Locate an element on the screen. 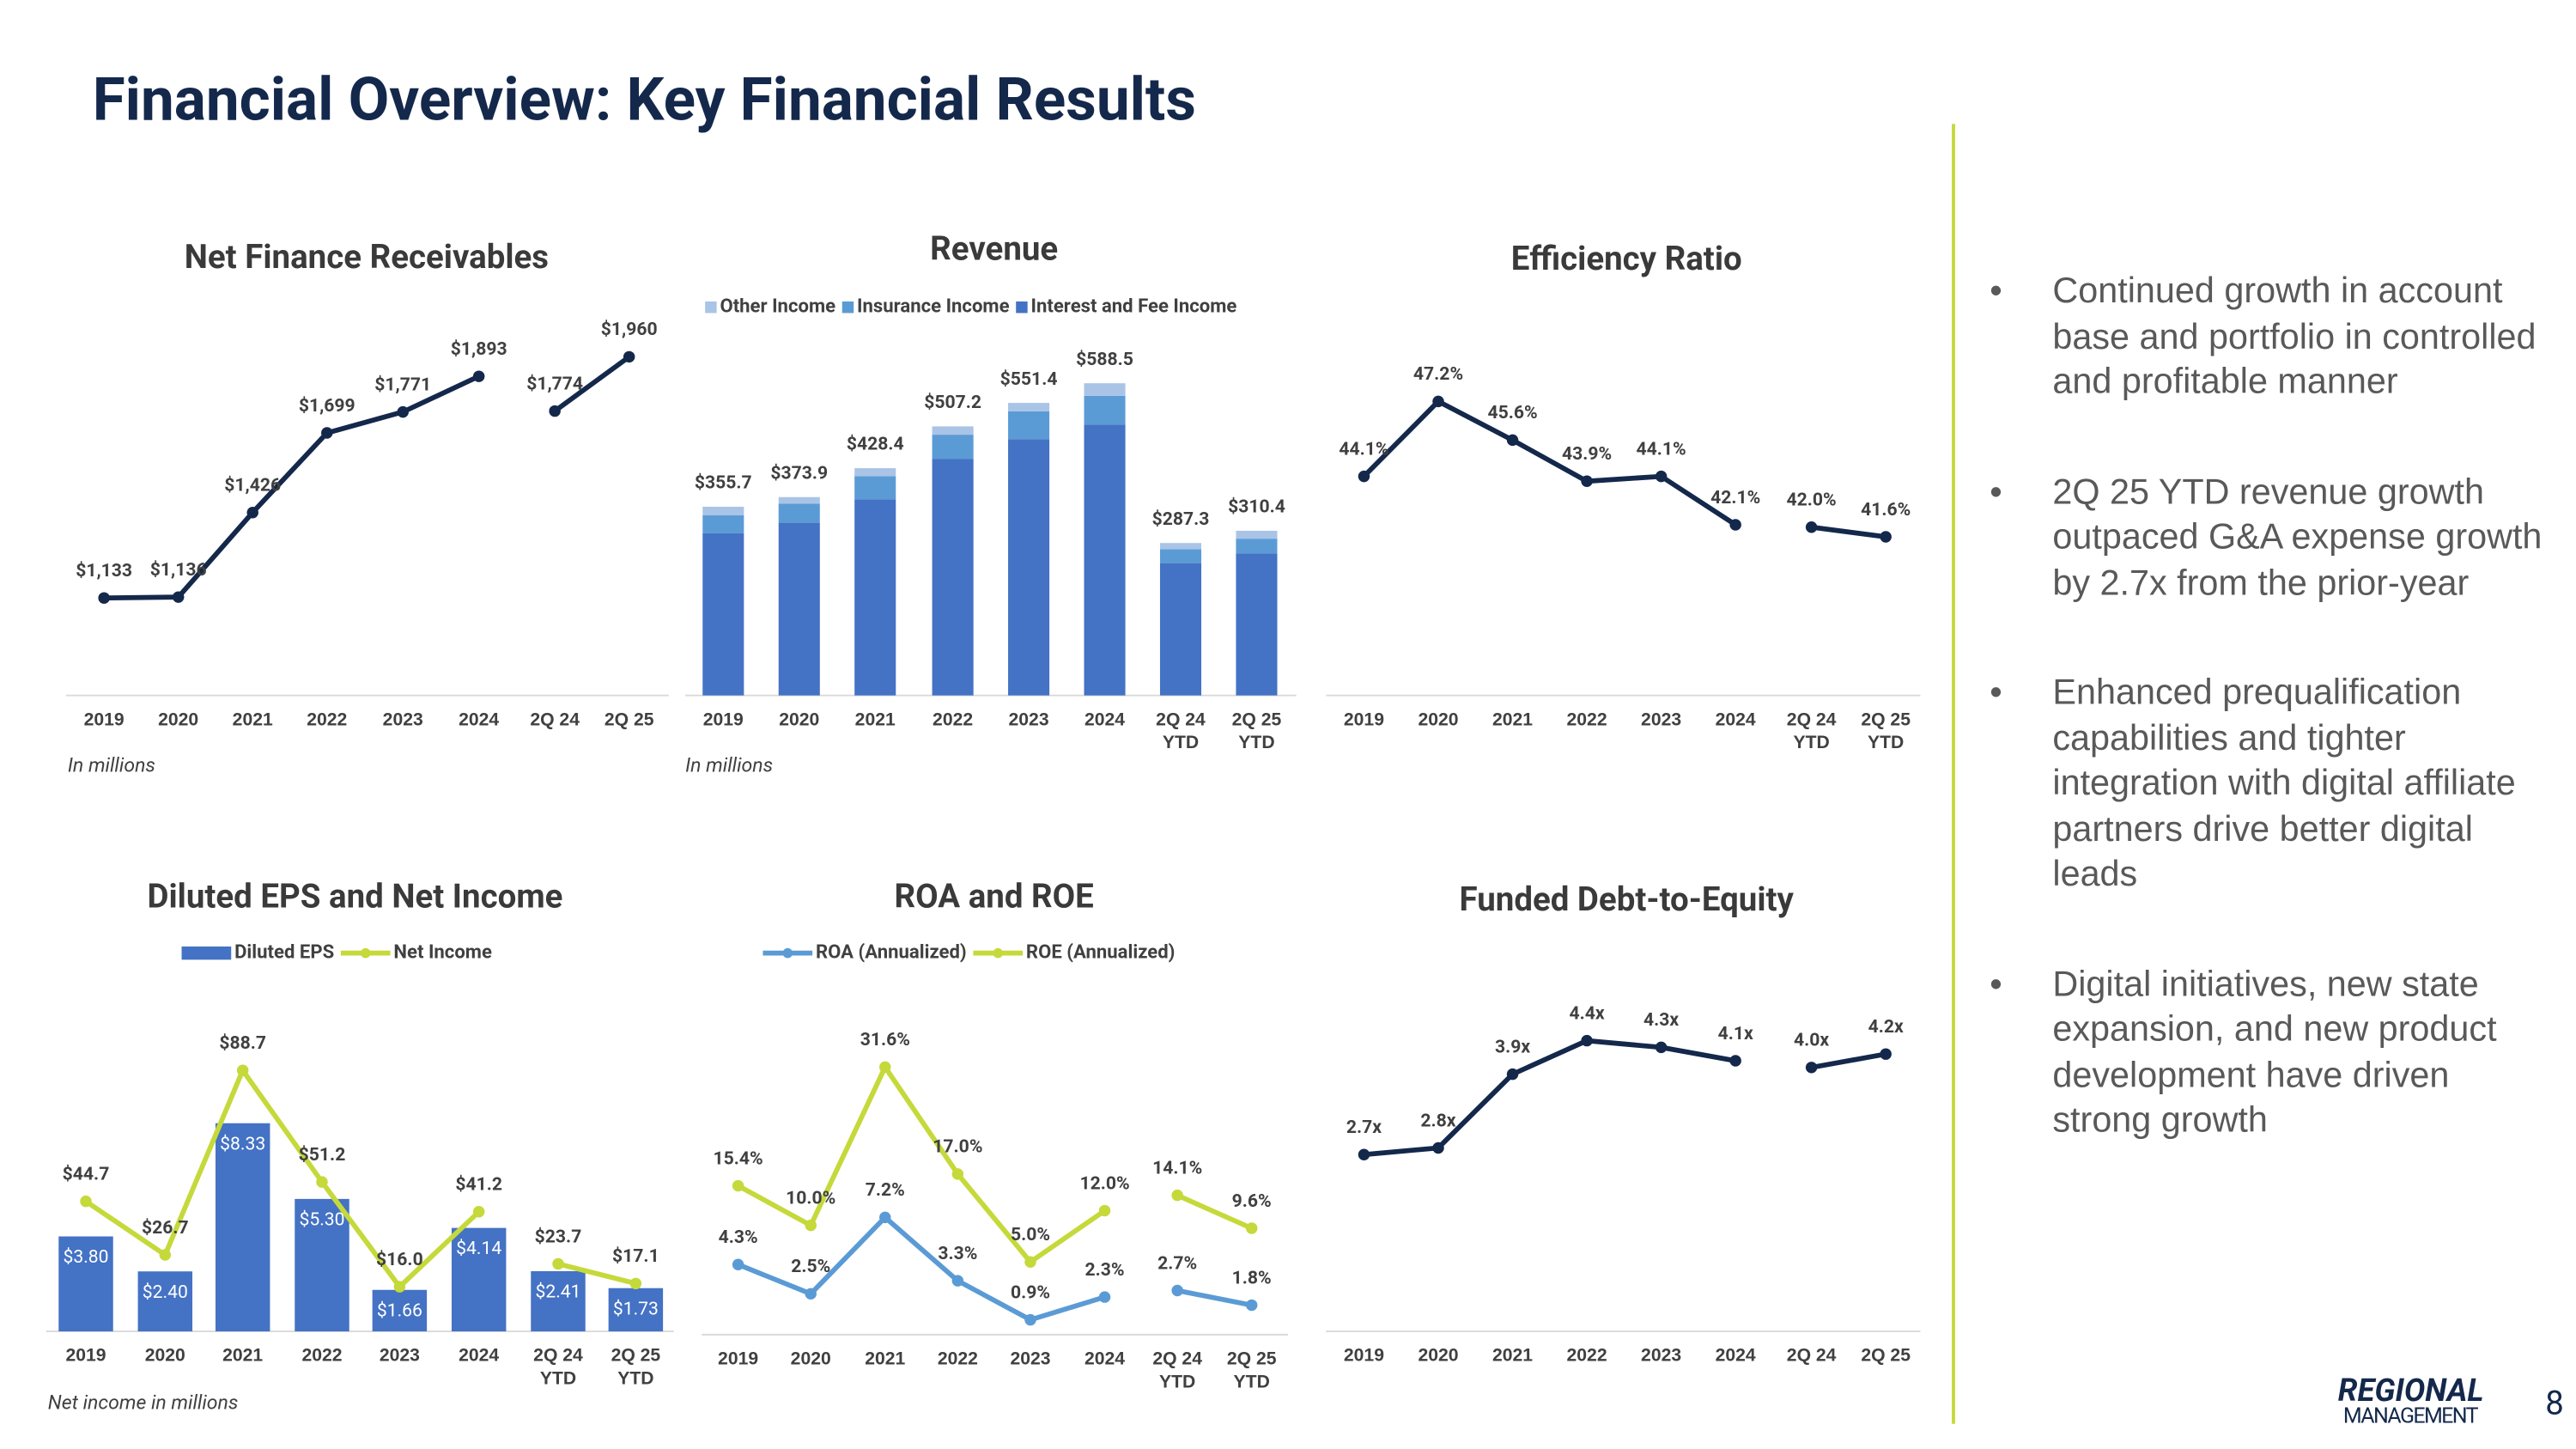 The image size is (2576, 1449). value-label: $41.2 is located at coordinates (479, 1185).